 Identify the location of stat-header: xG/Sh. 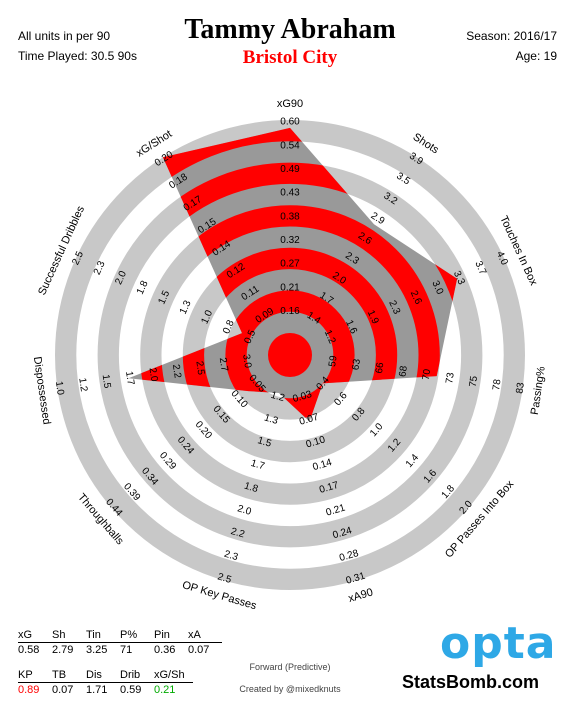
(173, 675).